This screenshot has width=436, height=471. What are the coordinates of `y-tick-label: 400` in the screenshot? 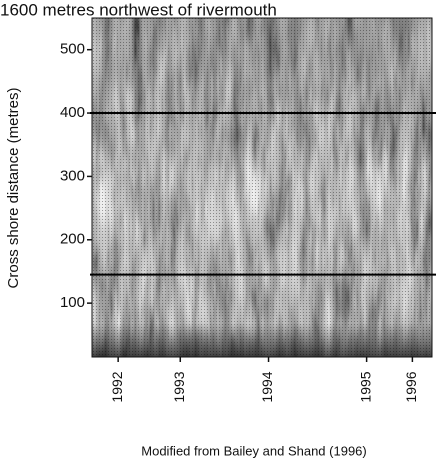 It's located at (72, 112).